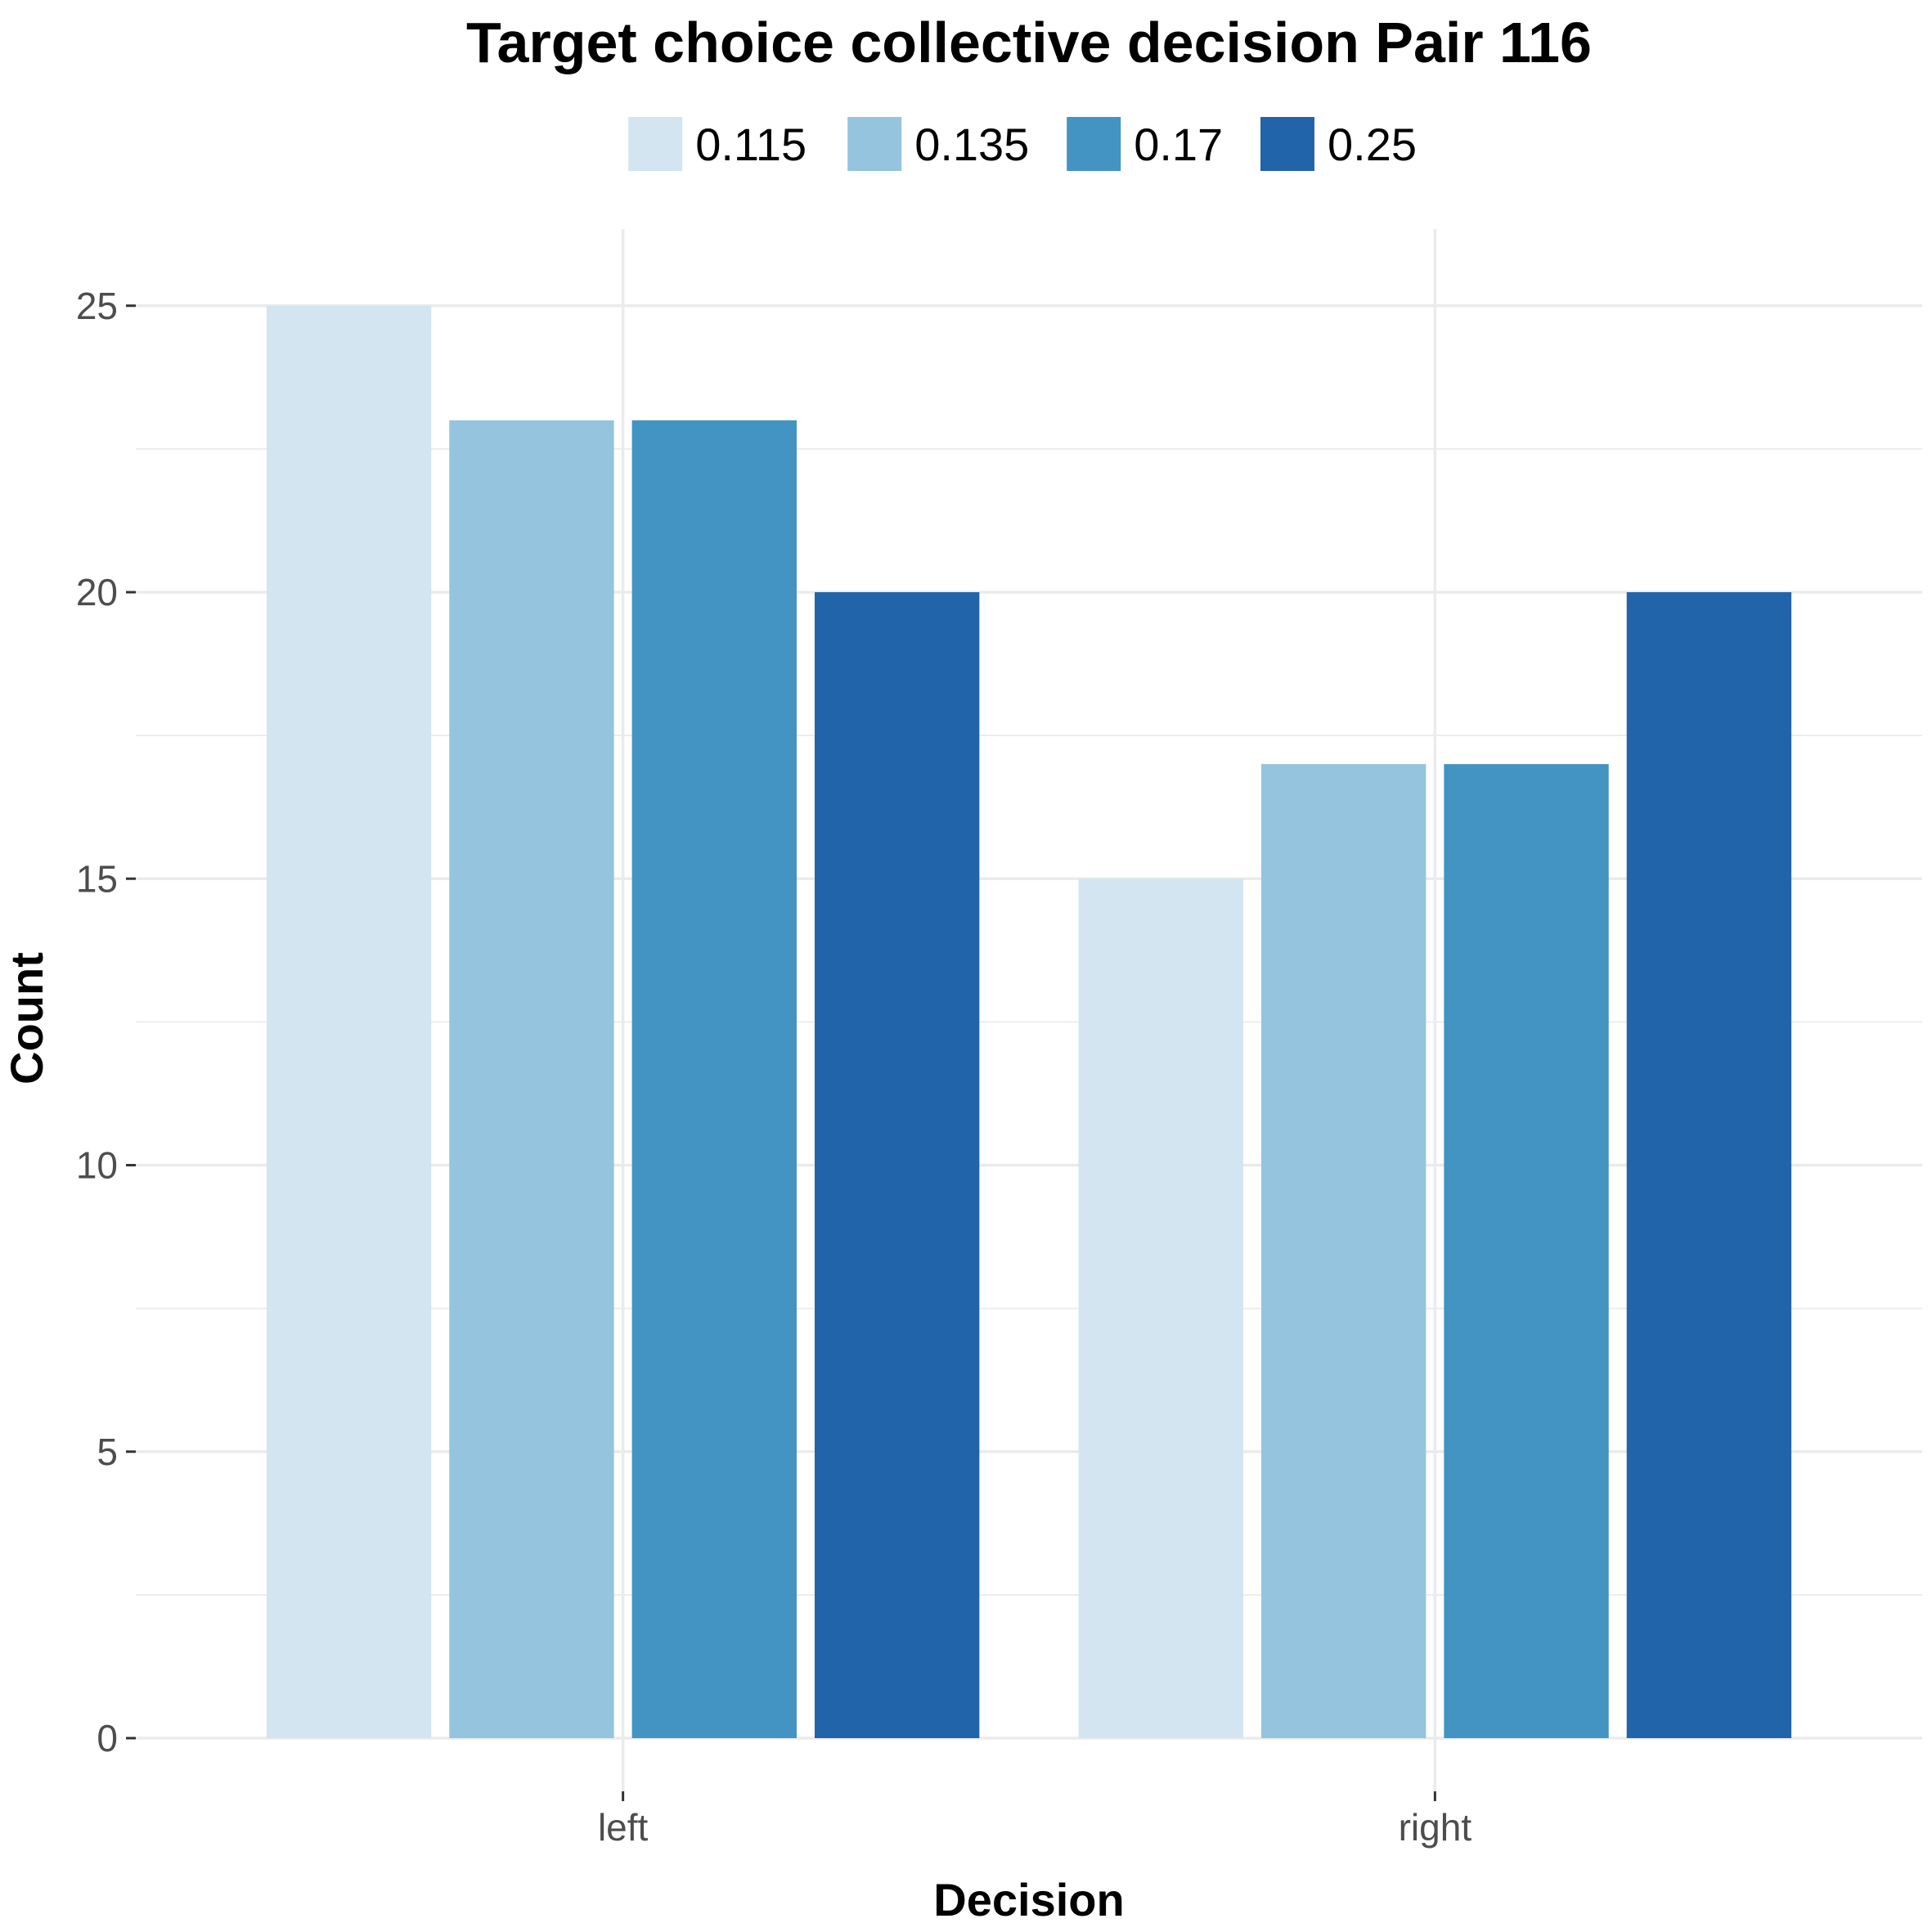  I want to click on y-tick-label: 0, so click(108, 1738).